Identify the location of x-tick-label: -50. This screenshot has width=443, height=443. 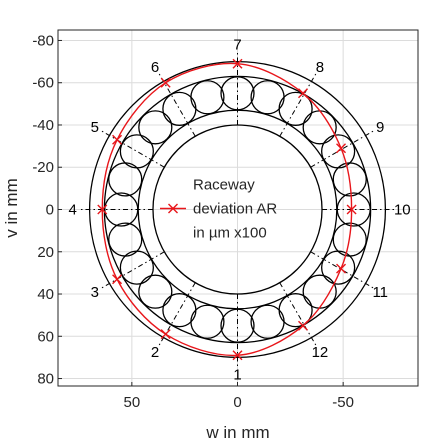
(343, 402).